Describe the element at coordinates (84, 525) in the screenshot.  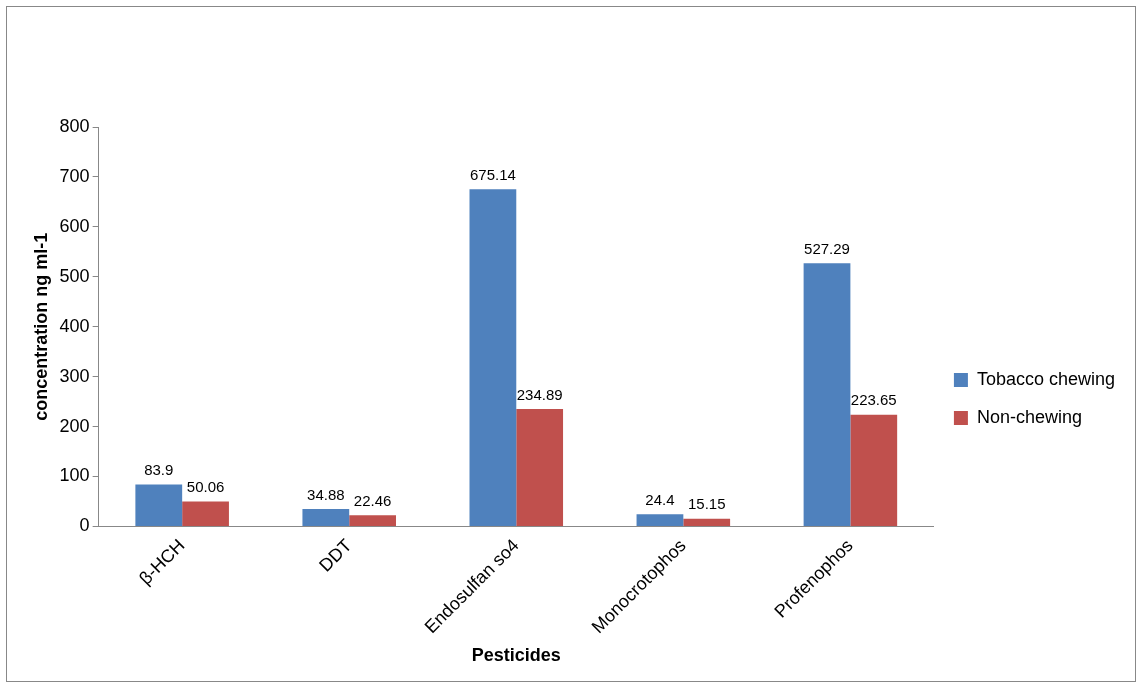
I see `y-tick-label: 0` at that location.